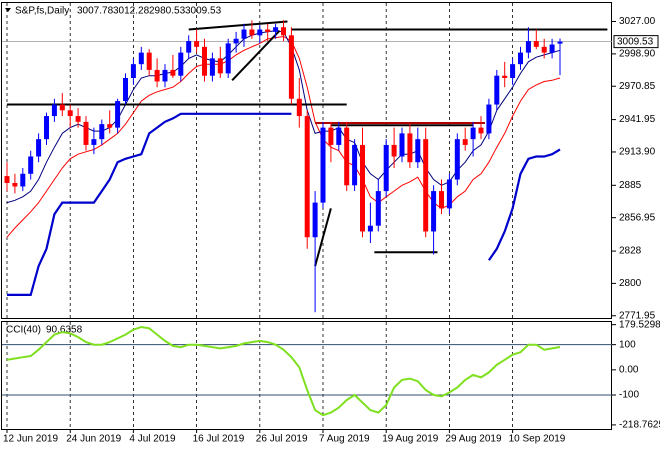 The width and height of the screenshot is (660, 450). I want to click on header-open: 3007.78, so click(95, 11).